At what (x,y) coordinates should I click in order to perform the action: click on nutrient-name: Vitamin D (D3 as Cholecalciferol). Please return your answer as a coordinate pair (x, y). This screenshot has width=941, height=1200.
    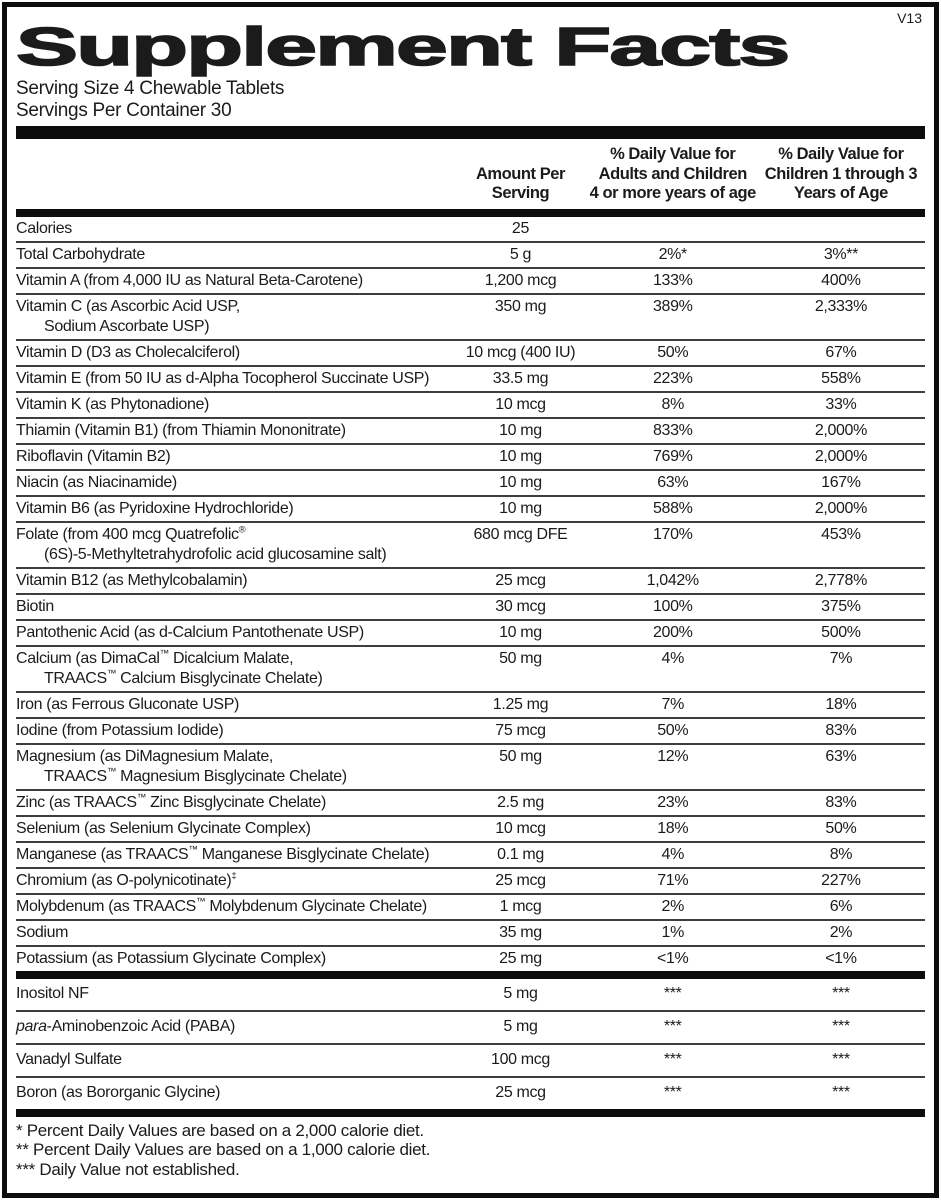
    Looking at the image, I should click on (234, 352).